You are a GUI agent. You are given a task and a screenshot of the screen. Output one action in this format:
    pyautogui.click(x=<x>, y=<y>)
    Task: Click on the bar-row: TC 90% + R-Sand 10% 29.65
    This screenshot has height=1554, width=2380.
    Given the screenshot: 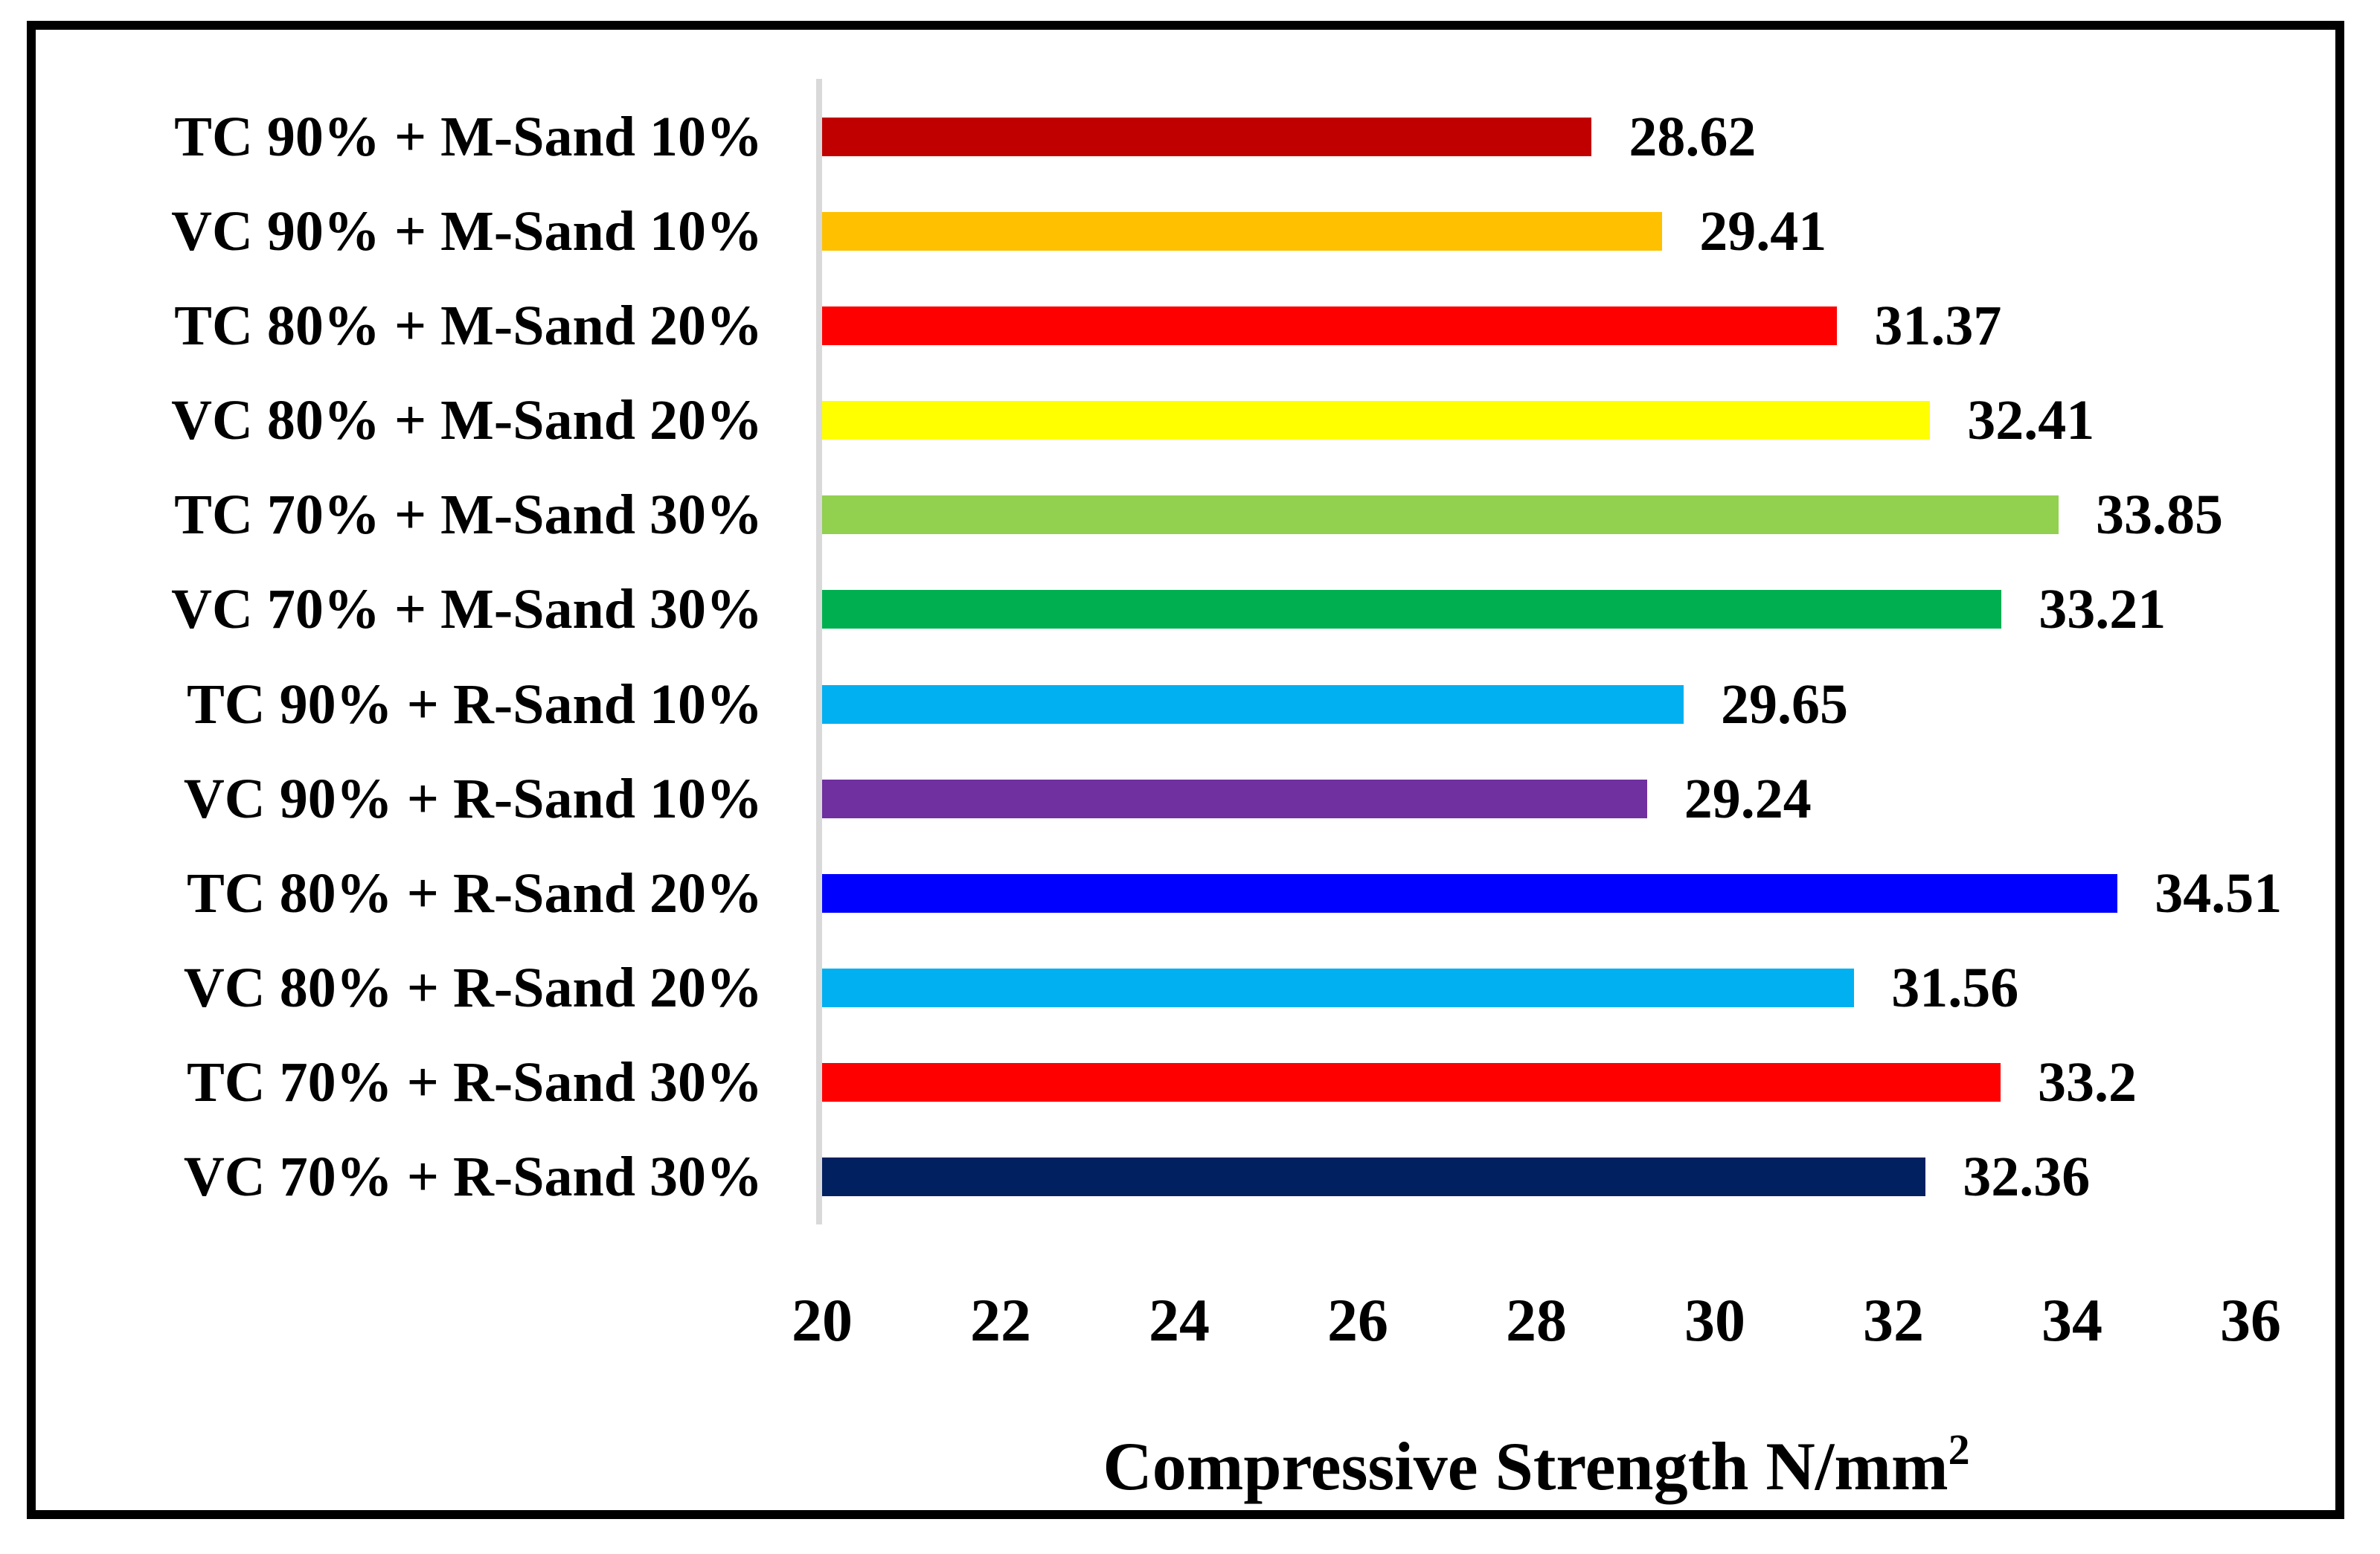 What is the action you would take?
    pyautogui.click(x=1183, y=704)
    